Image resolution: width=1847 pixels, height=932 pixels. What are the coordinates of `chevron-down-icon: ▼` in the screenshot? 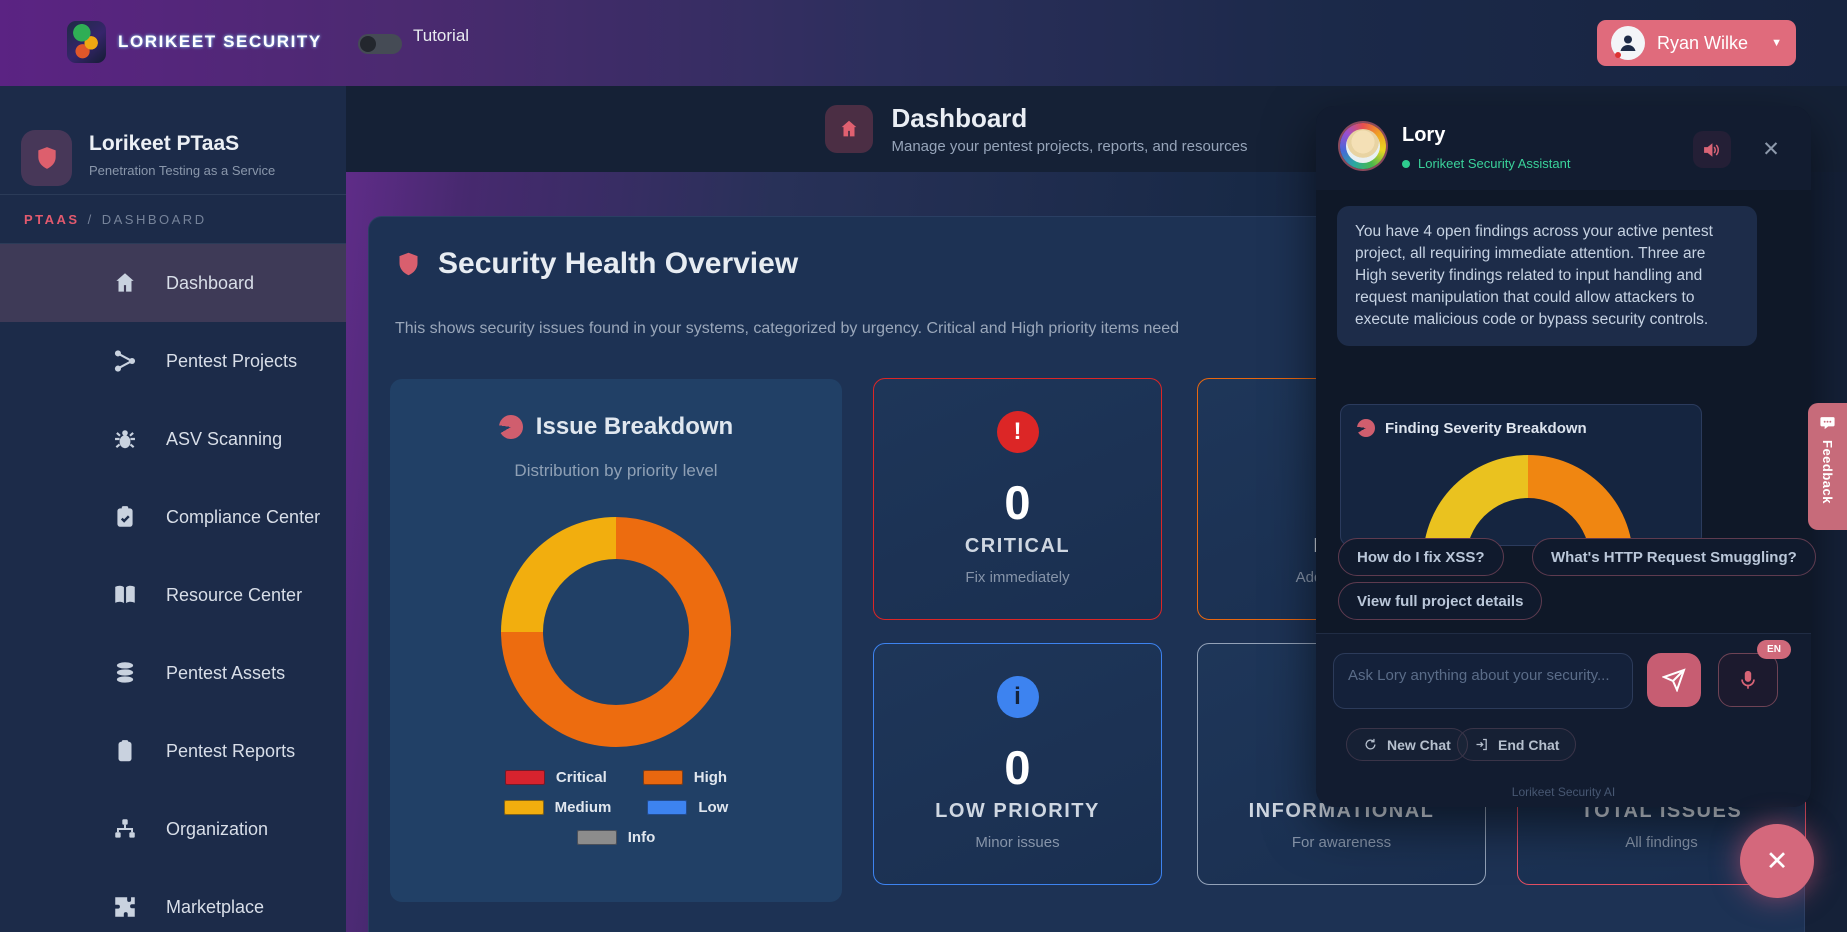 It's located at (1776, 43).